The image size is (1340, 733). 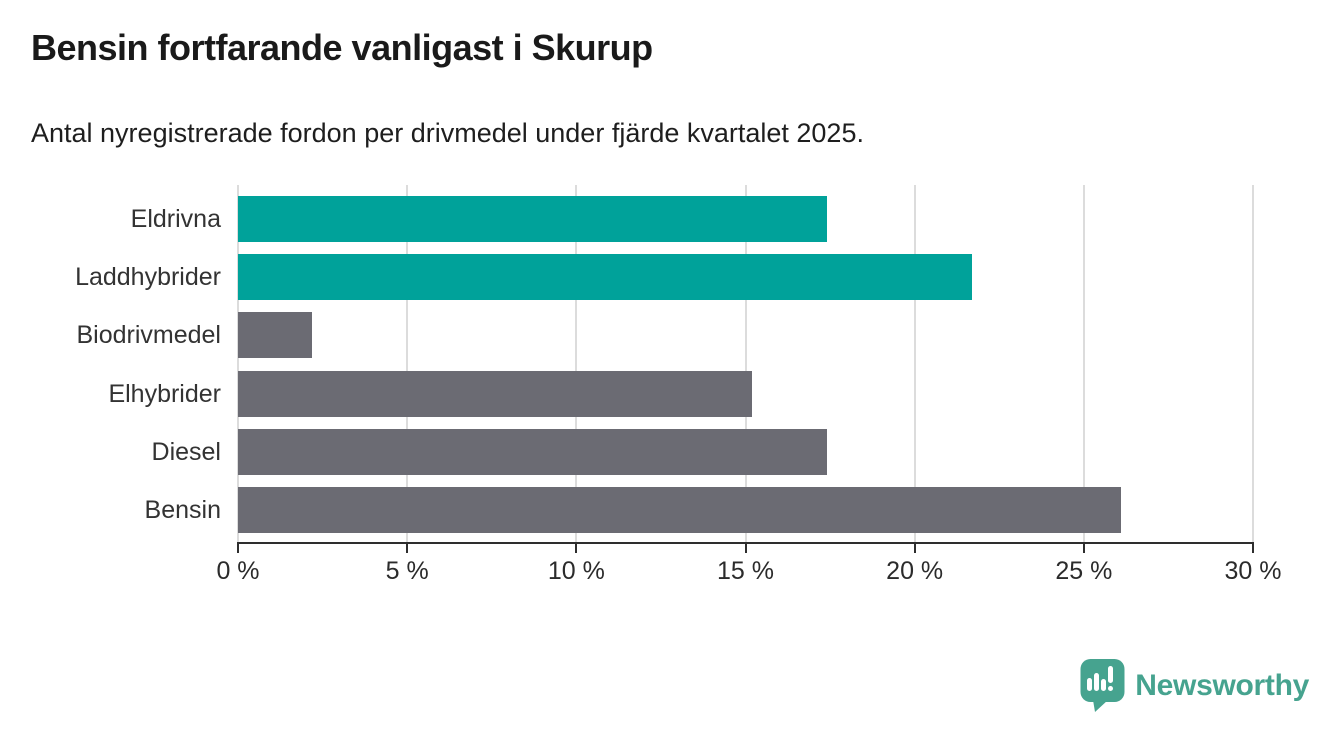 I want to click on x-tick-label-5: 5 %, so click(x=407, y=571).